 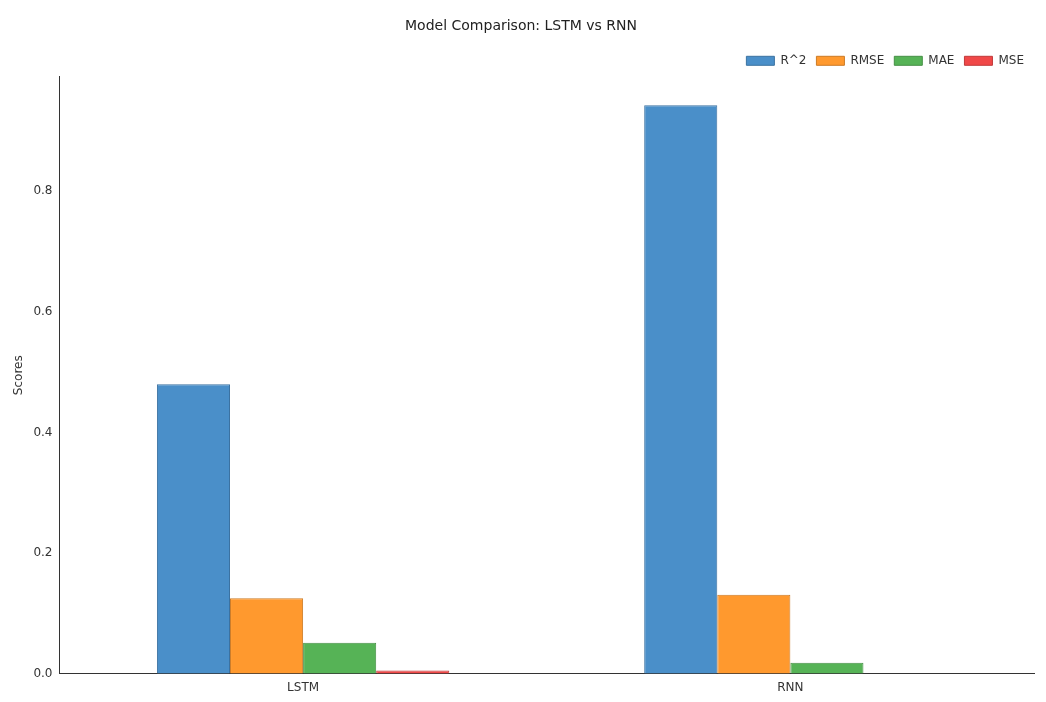 I want to click on legend-label: RMSE, so click(x=867, y=59).